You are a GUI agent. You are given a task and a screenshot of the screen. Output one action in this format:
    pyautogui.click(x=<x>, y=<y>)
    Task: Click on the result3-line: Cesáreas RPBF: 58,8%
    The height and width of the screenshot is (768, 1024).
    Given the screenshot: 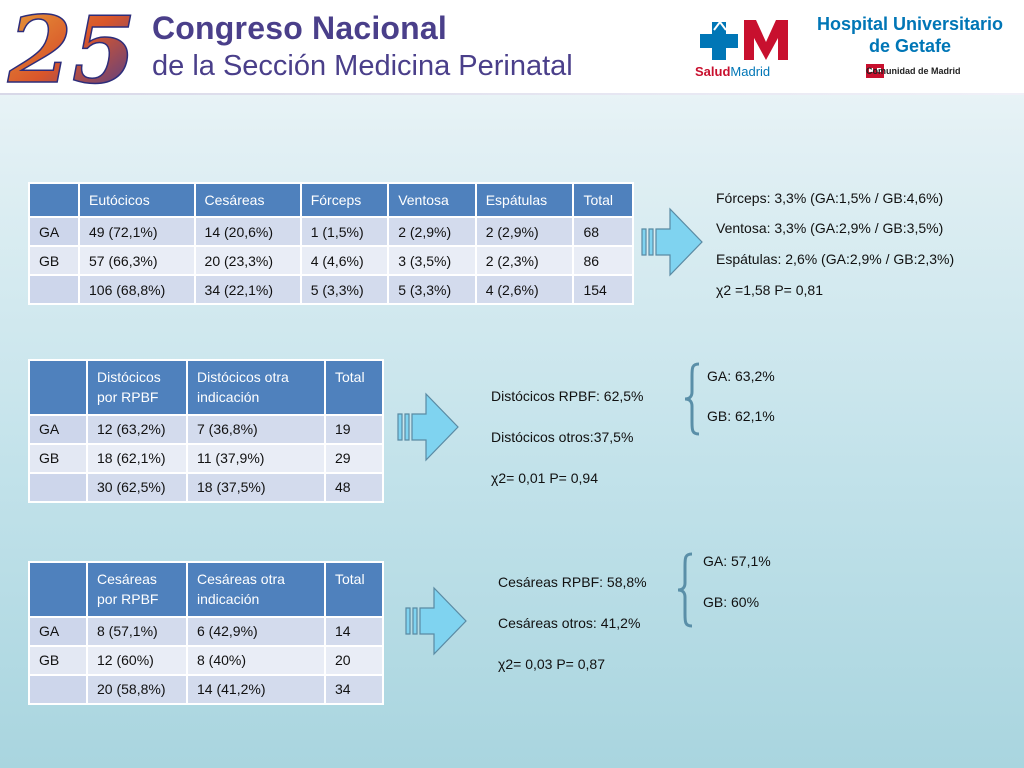 What is the action you would take?
    pyautogui.click(x=572, y=582)
    